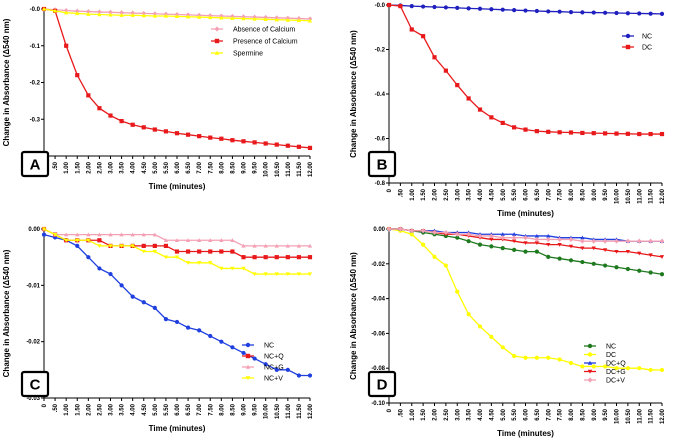  Describe the element at coordinates (254, 42) in the screenshot. I see `legend-item: Presence of Calcium` at that location.